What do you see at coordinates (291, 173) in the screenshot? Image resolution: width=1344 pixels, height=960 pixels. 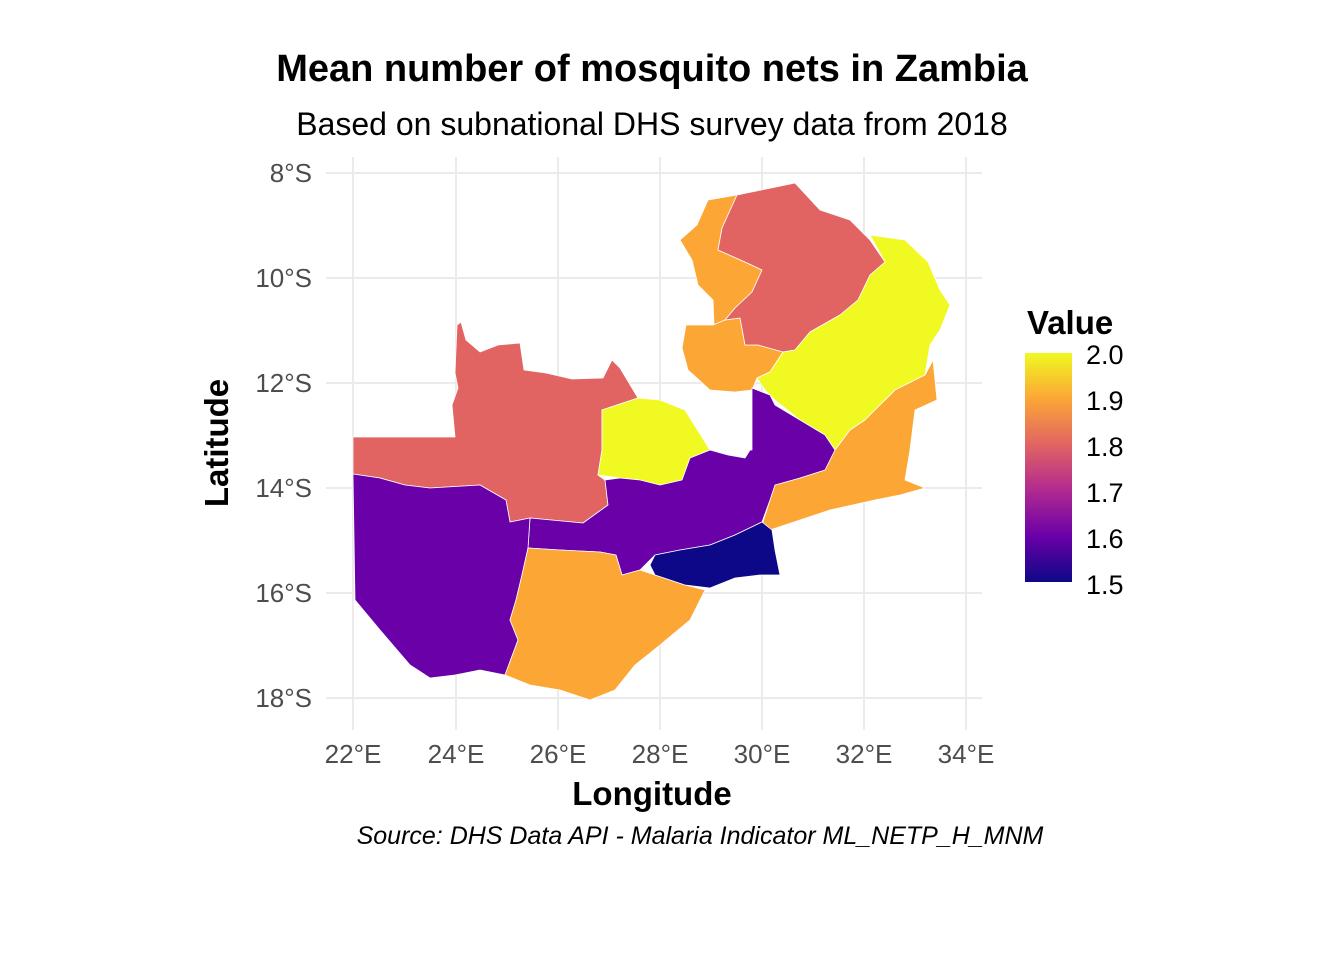 I see `y-tick-label: 8°S` at bounding box center [291, 173].